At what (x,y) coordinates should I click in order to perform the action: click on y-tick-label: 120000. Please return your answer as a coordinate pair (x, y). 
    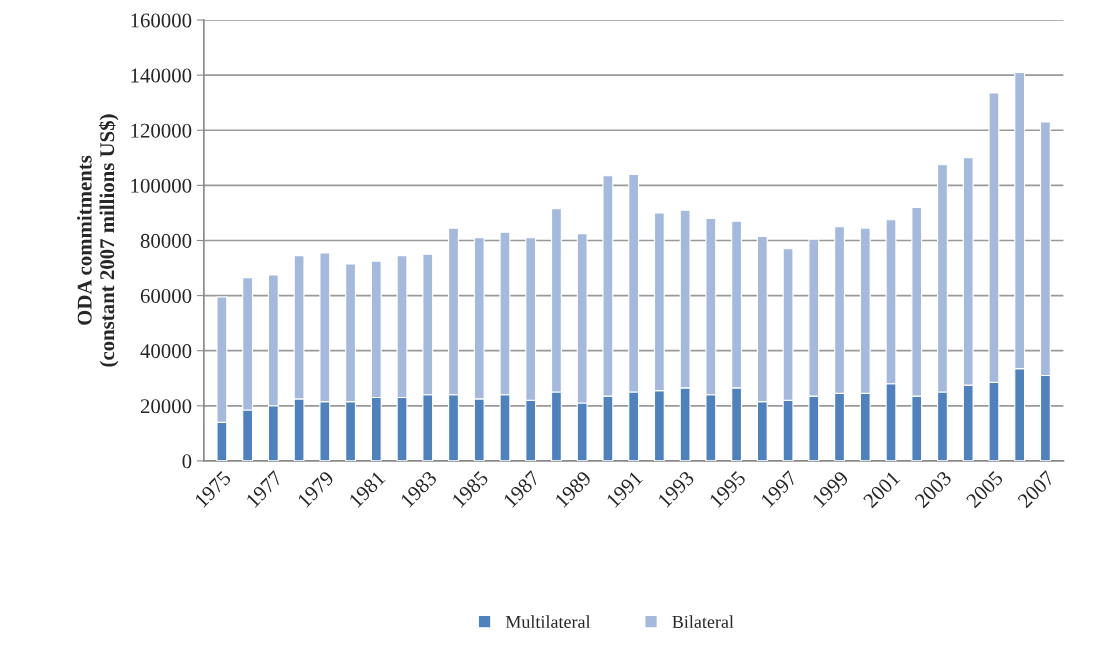
    Looking at the image, I should click on (161, 130).